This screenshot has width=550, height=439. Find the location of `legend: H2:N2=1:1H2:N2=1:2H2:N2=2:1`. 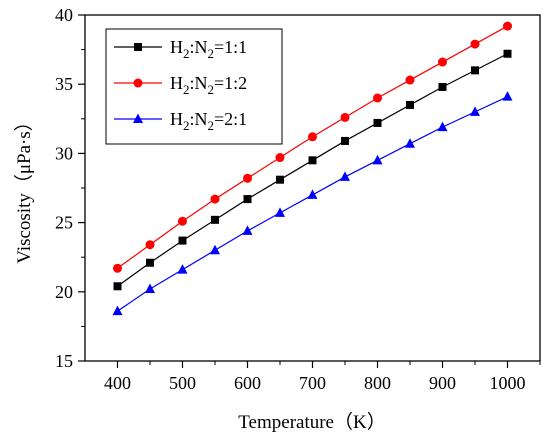

legend: H2:N2=1:1H2:N2=1:2H2:N2=2:1 is located at coordinates (194, 86).